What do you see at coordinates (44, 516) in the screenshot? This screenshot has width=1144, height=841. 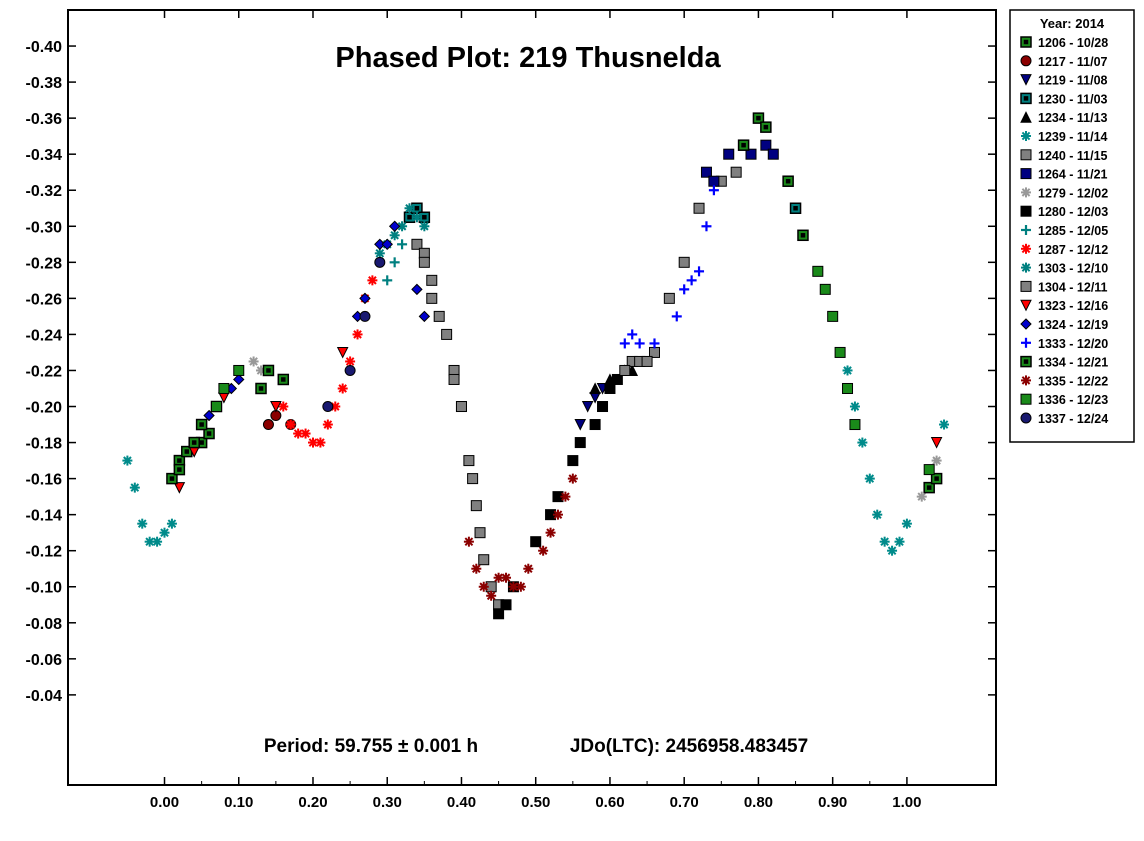 I see `y-tick-label: -0.14` at bounding box center [44, 516].